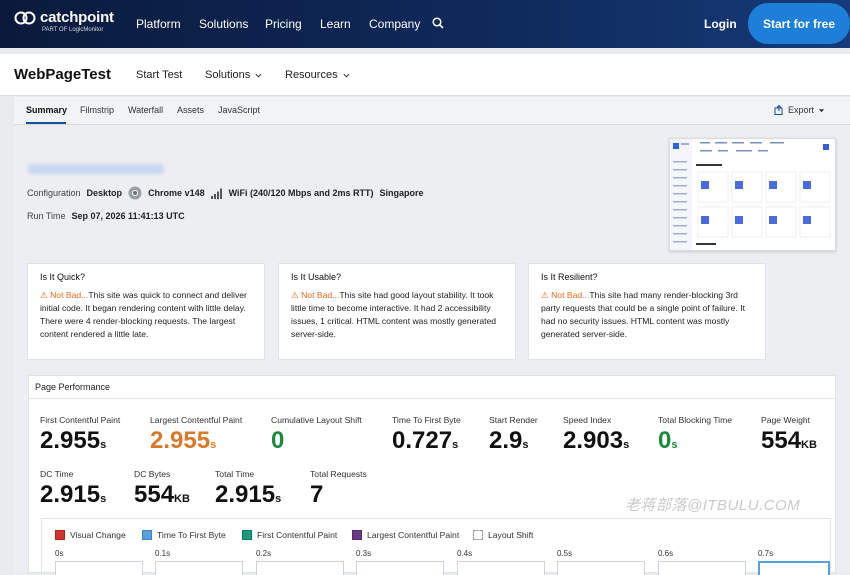 Image resolution: width=850 pixels, height=575 pixels. What do you see at coordinates (565, 553) in the screenshot?
I see `filmstrip-tick: 0.5s` at bounding box center [565, 553].